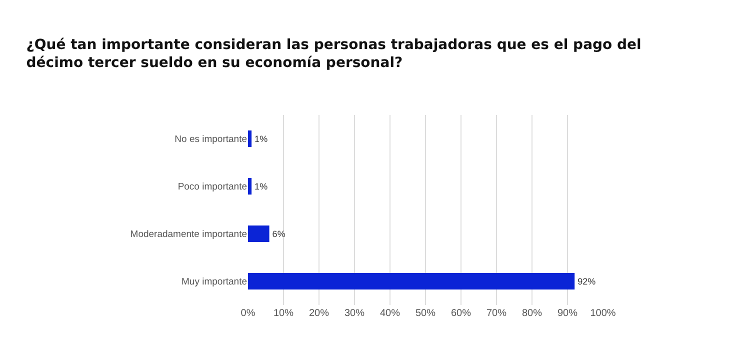 The width and height of the screenshot is (750, 350). Describe the element at coordinates (319, 313) in the screenshot. I see `x-tick-label: 20%` at that location.